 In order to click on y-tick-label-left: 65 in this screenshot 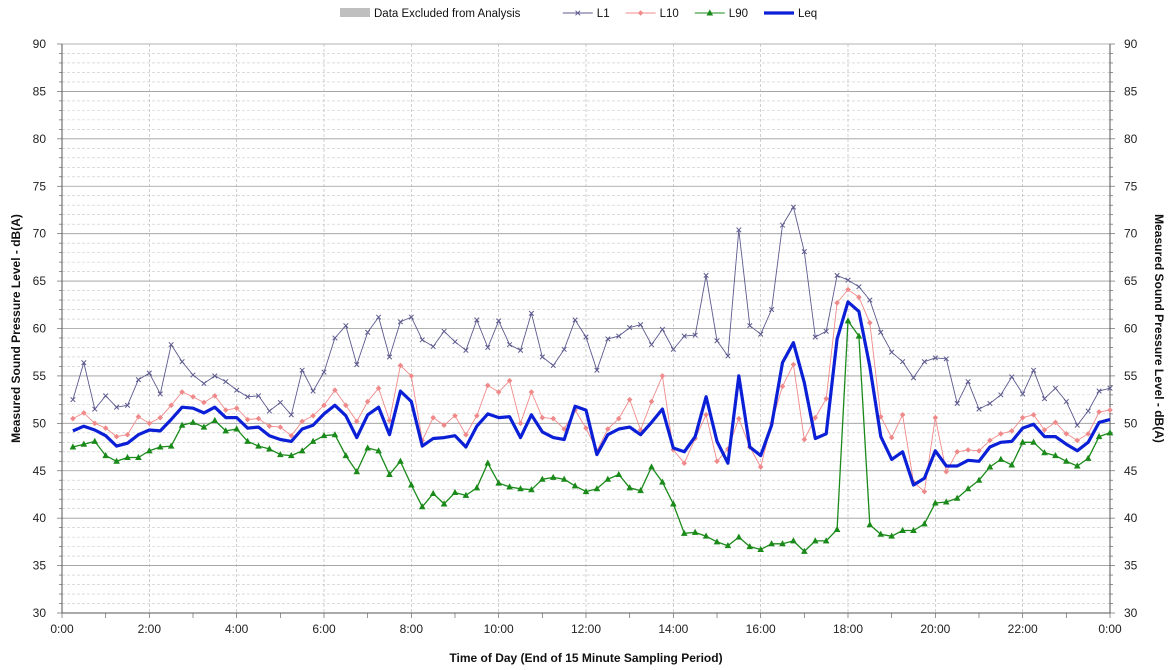, I will do `click(40, 281)`.